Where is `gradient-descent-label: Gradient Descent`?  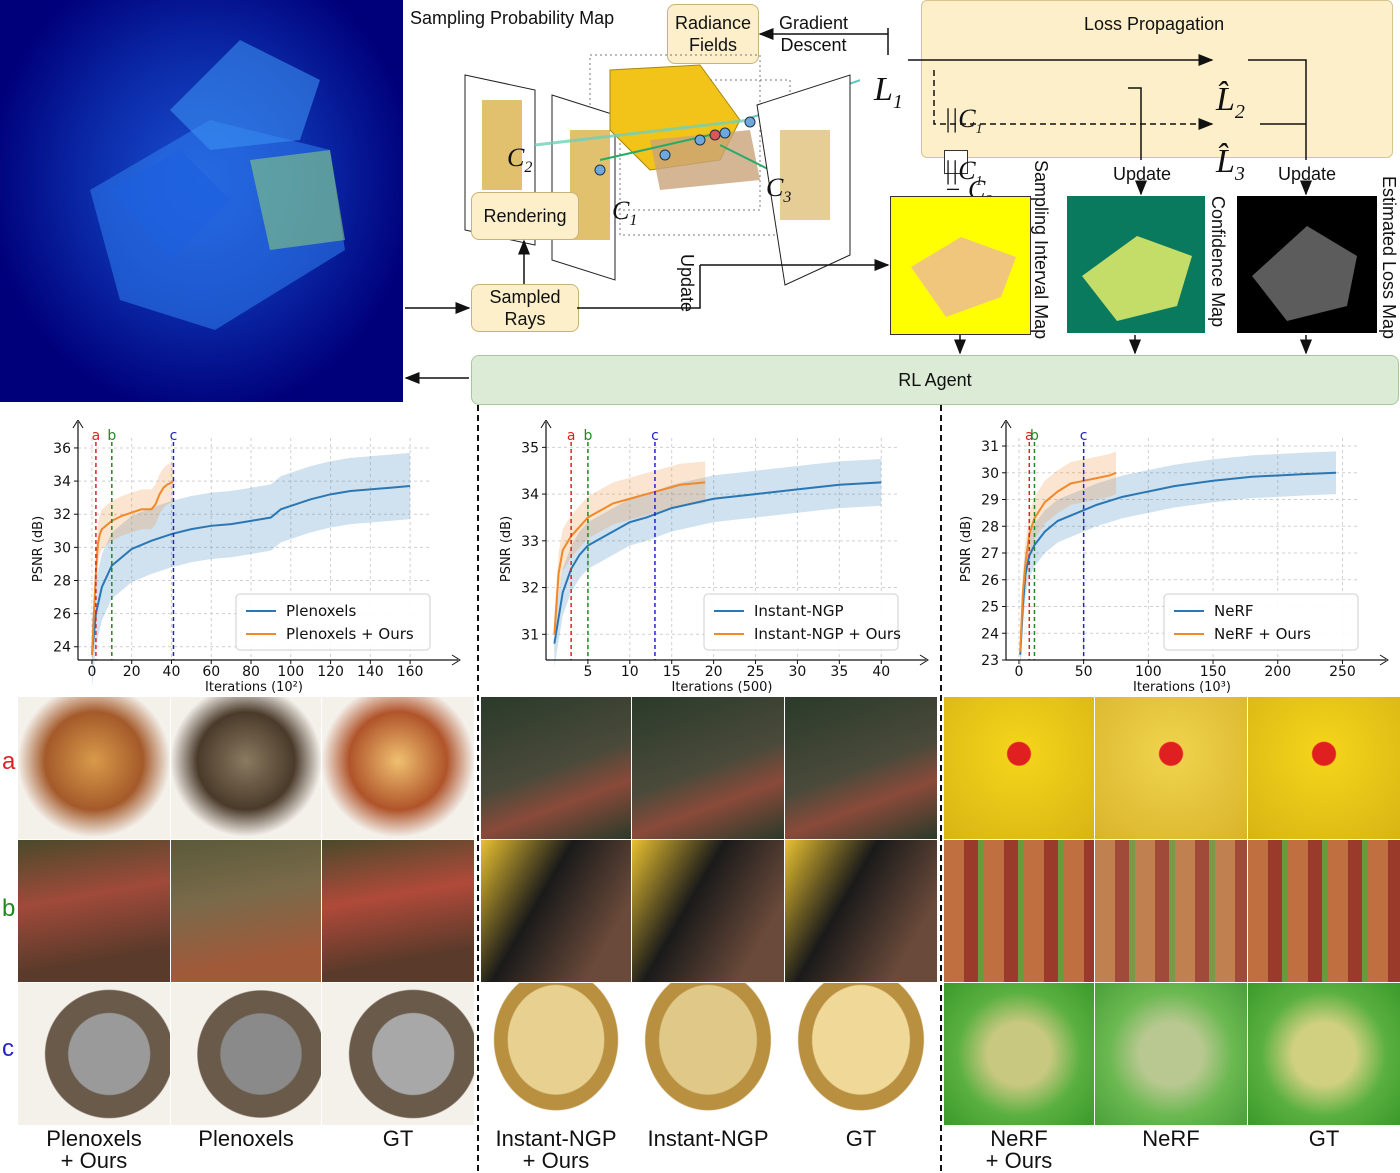
gradient-descent-label: Gradient Descent is located at coordinates (814, 34).